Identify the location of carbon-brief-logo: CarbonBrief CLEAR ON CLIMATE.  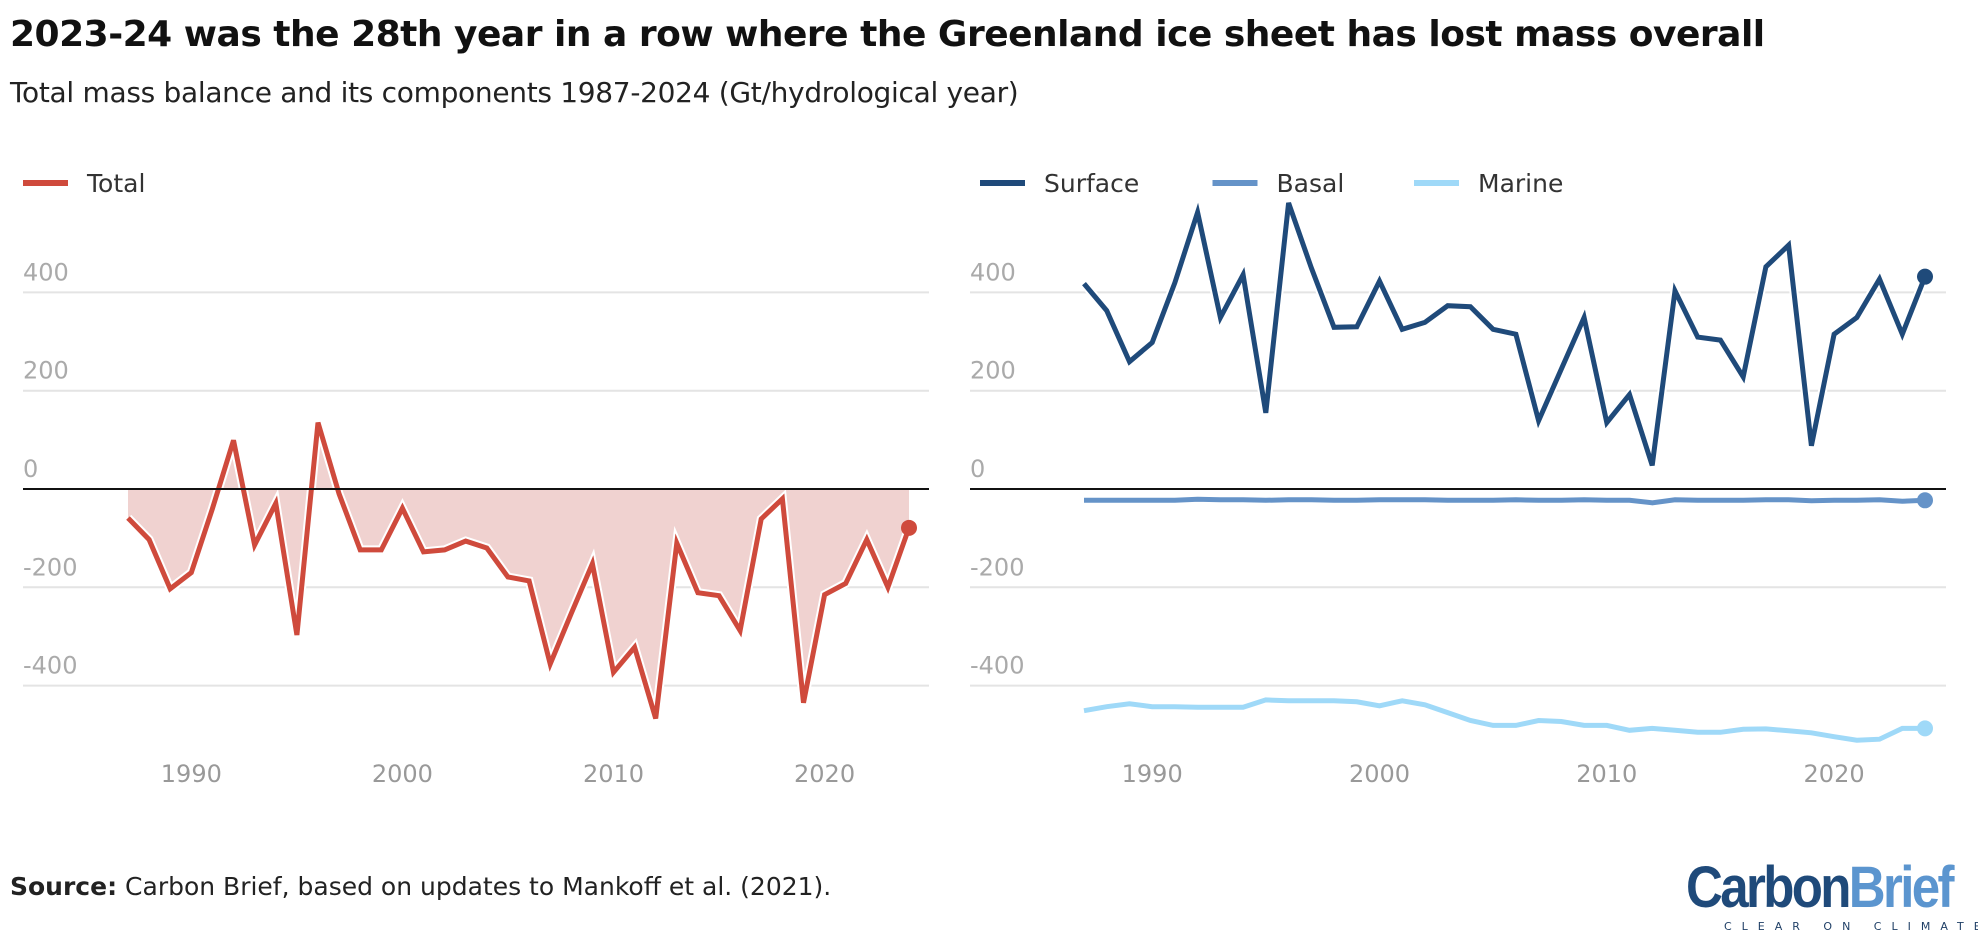
(1832, 898).